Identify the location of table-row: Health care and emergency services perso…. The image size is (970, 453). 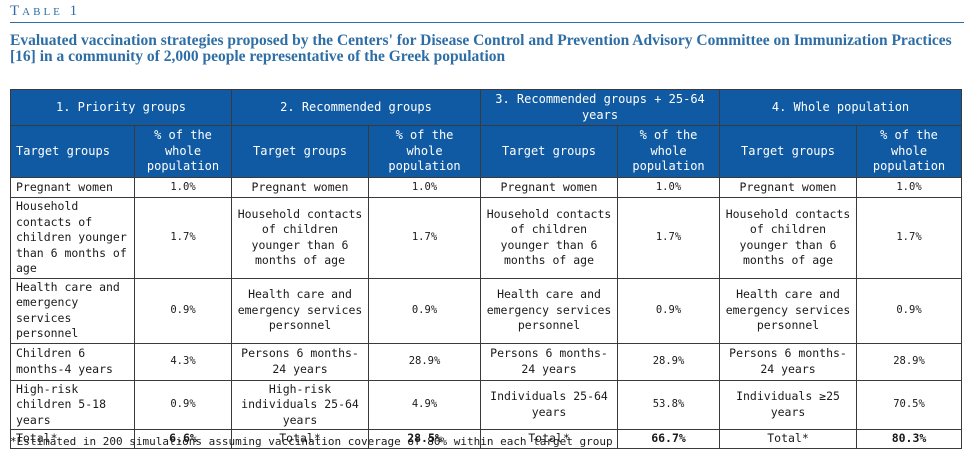
(486, 310).